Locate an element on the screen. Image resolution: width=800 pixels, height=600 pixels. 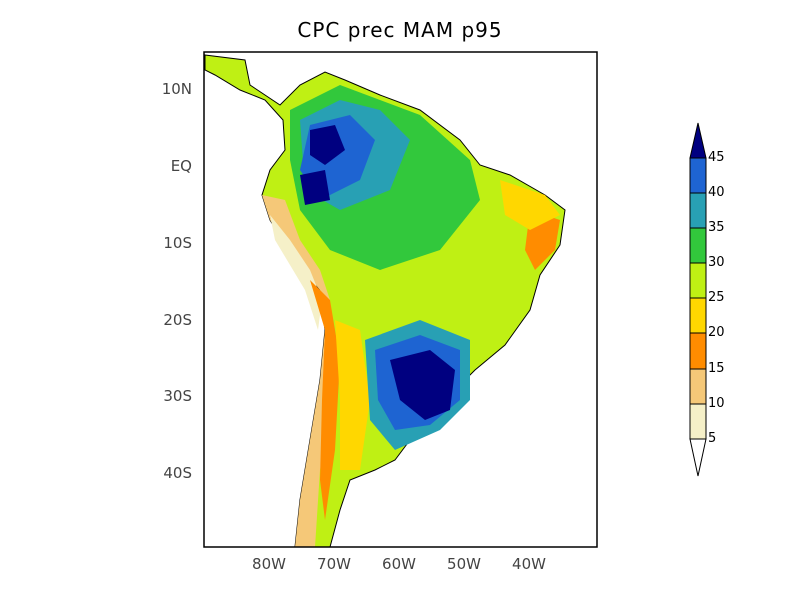
lat-tick: 10S is located at coordinates (177, 243).